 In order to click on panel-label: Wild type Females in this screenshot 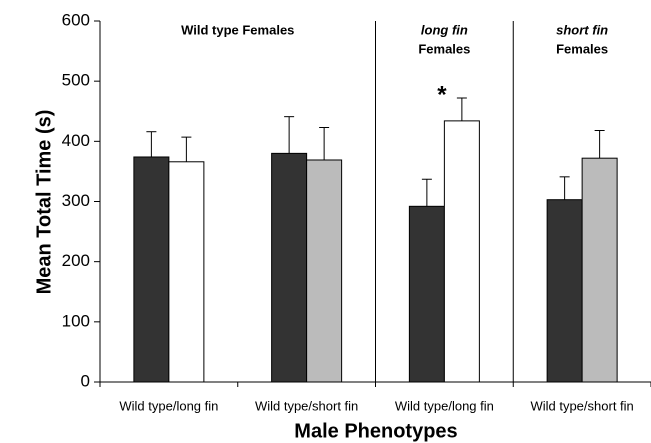, I will do `click(237, 29)`.